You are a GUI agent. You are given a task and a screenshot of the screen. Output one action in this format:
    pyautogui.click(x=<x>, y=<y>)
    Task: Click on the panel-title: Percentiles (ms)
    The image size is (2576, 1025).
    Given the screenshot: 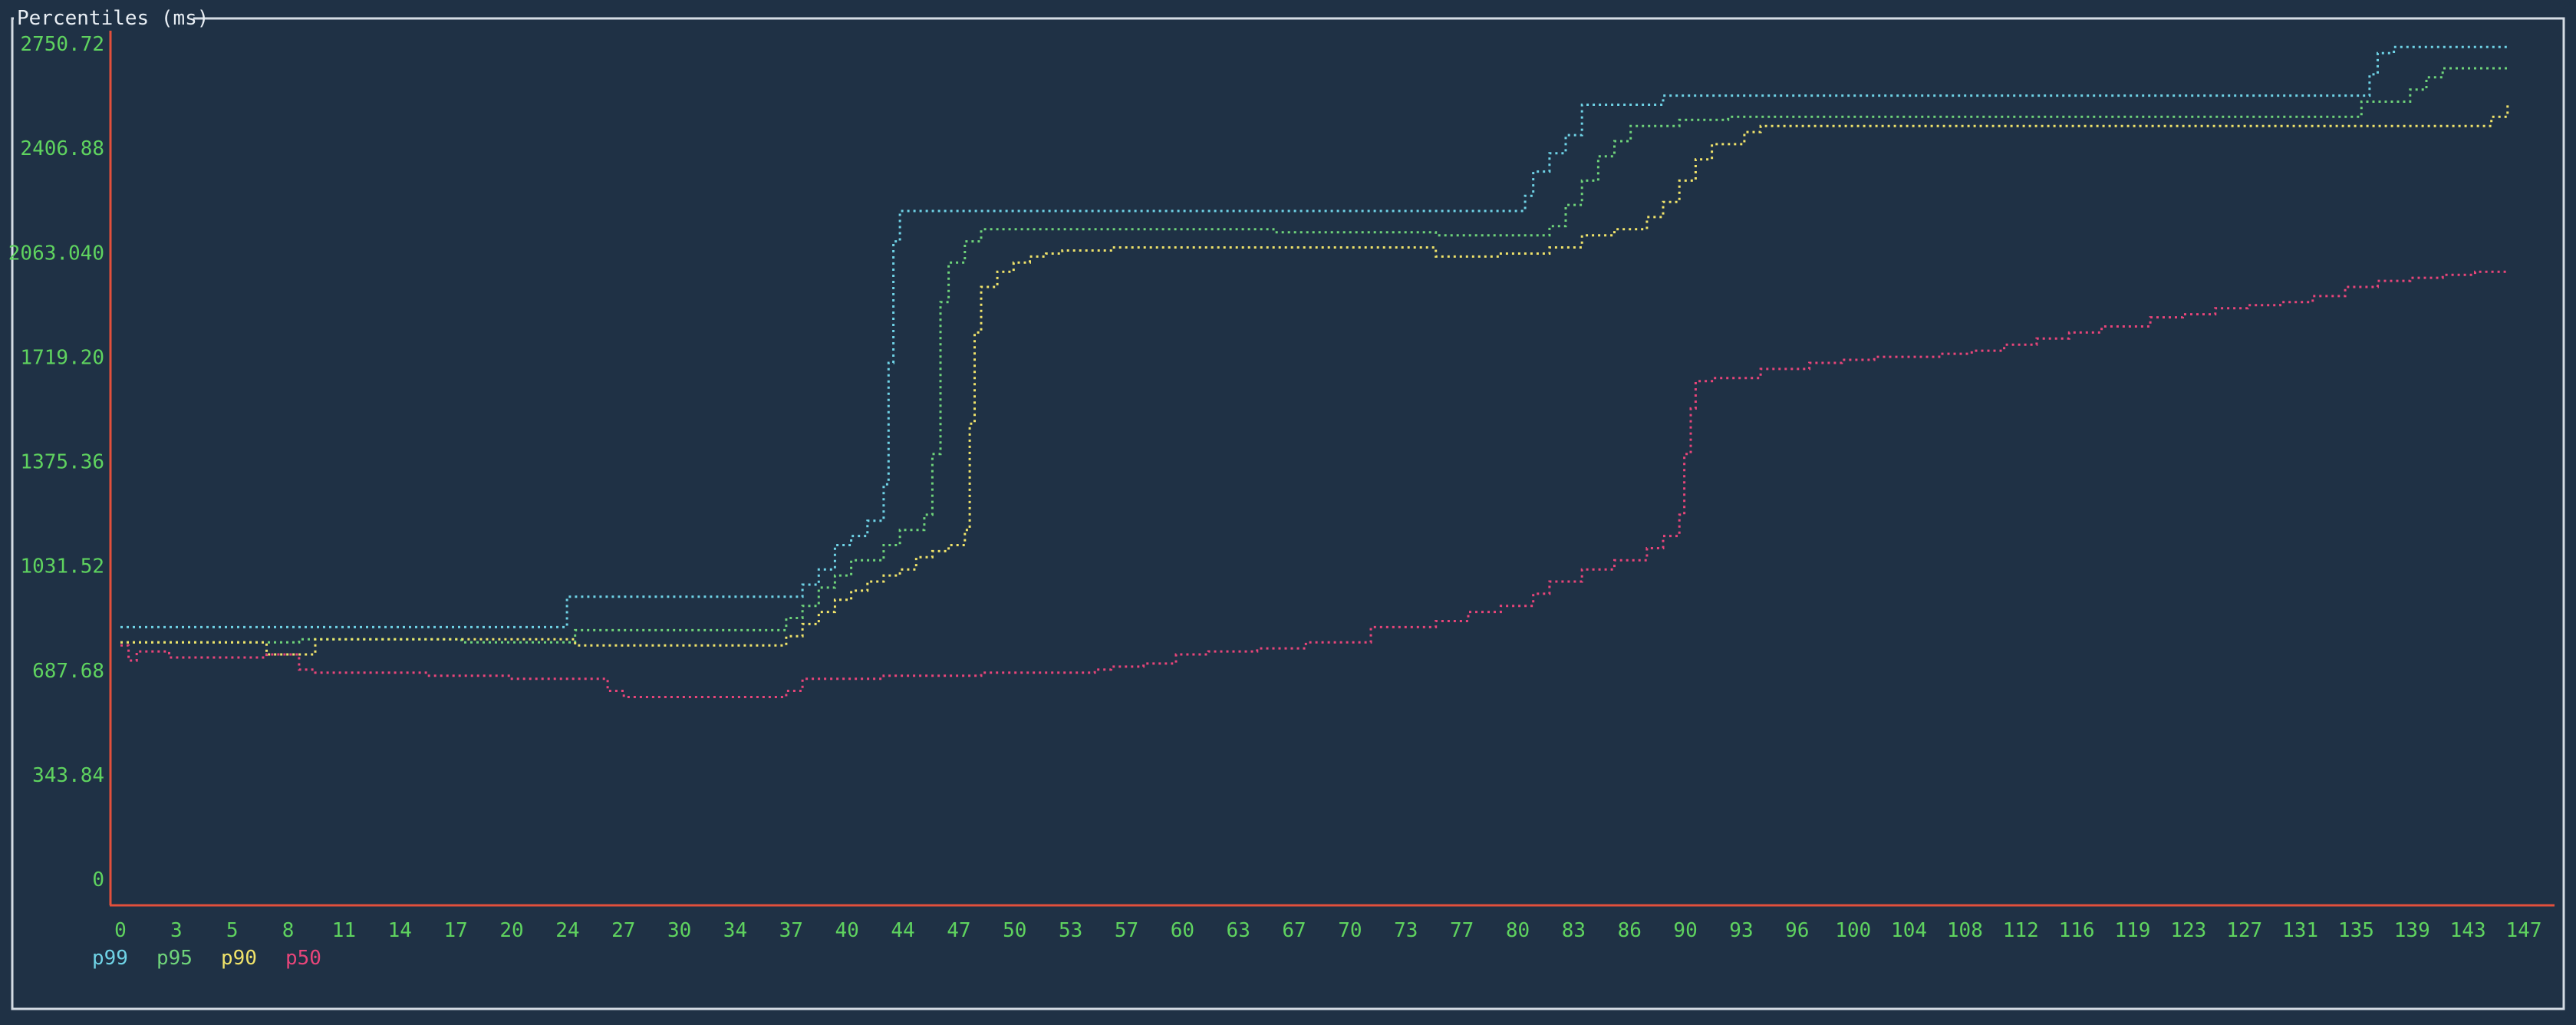 What is the action you would take?
    pyautogui.click(x=113, y=18)
    